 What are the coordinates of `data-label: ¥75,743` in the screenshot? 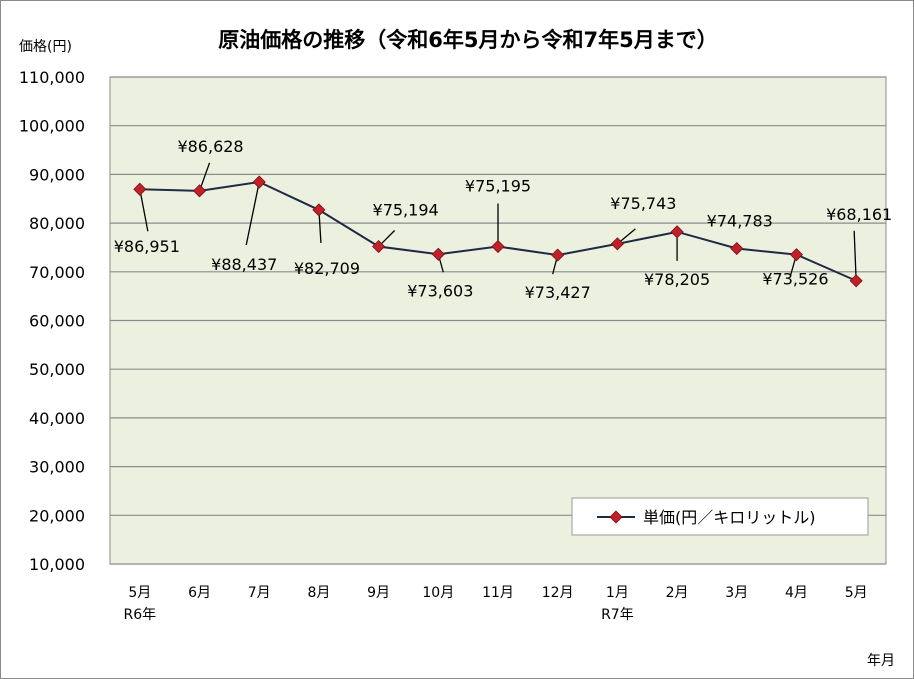 It's located at (643, 203).